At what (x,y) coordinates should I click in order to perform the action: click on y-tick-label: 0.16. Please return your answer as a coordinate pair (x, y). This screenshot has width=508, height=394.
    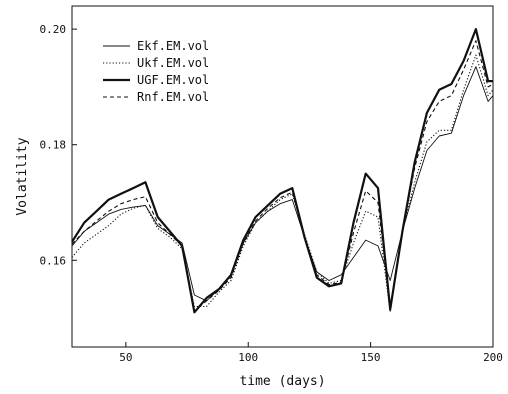
    Looking at the image, I should click on (53, 260).